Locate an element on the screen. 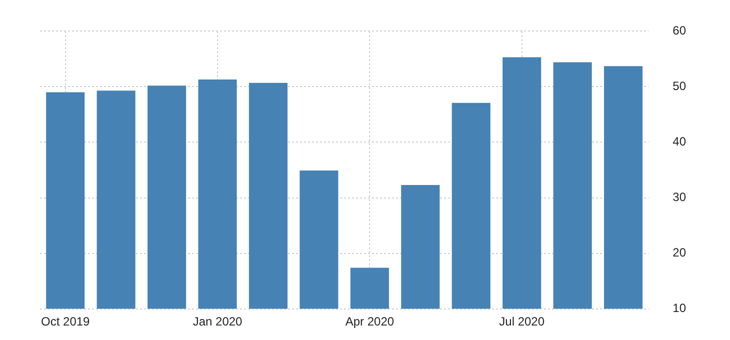 The image size is (730, 340). y-tick-label: 20 is located at coordinates (679, 253).